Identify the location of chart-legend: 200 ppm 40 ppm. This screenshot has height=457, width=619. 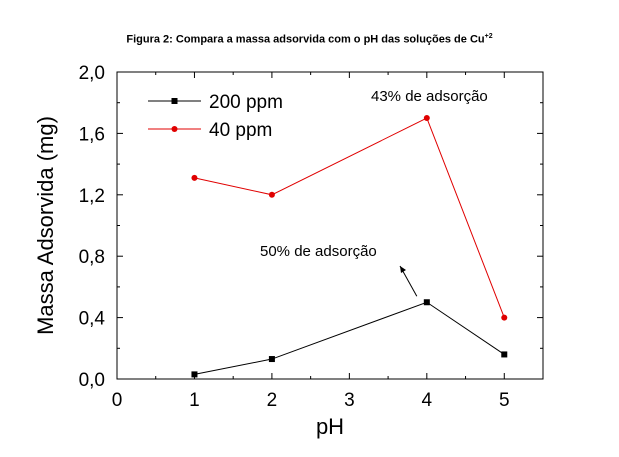
(215, 116).